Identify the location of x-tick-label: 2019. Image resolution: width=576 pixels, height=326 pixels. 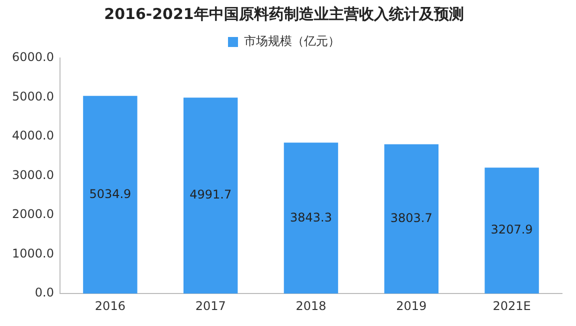
(411, 305).